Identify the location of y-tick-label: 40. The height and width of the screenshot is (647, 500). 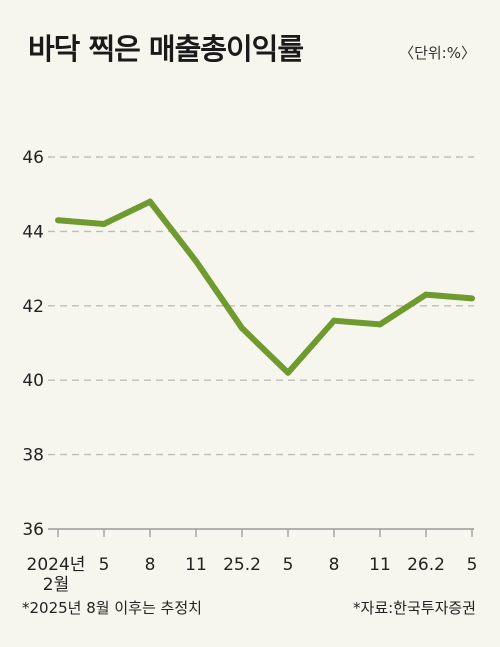
(33, 381).